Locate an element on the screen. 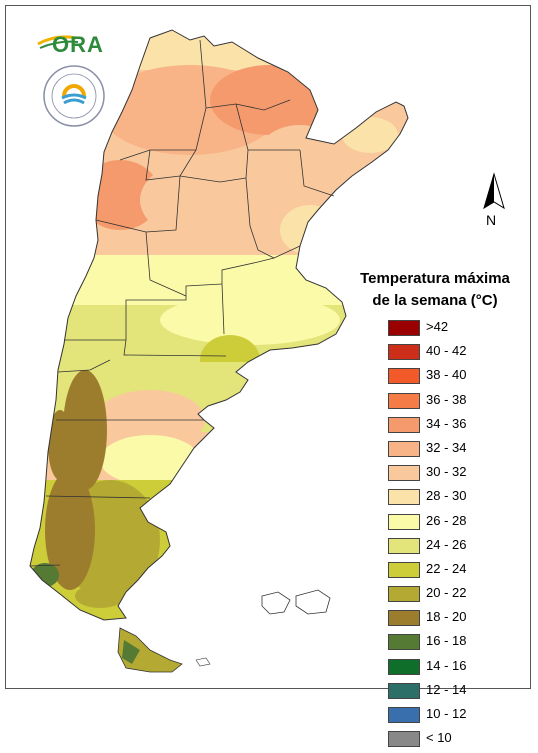 The height and width of the screenshot is (753, 538). legend-label: < 10 is located at coordinates (439, 738).